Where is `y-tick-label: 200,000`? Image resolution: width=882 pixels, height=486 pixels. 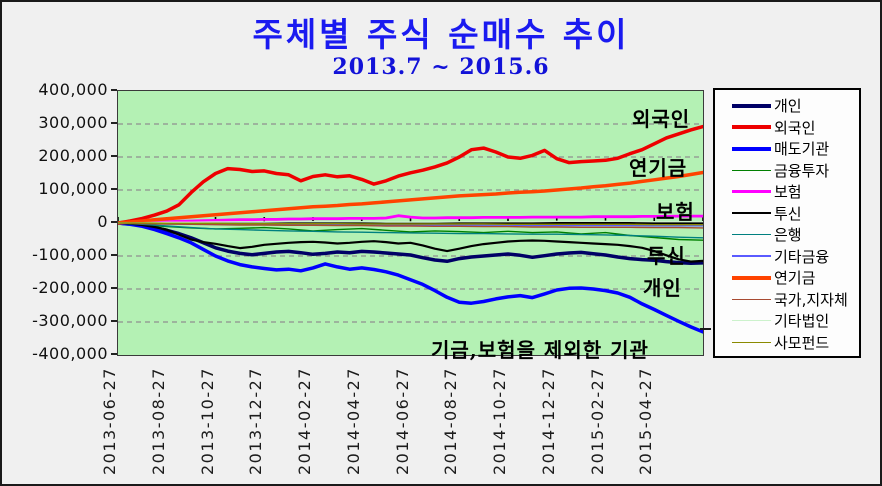
y-tick-label: 200,000 is located at coordinates (73, 155).